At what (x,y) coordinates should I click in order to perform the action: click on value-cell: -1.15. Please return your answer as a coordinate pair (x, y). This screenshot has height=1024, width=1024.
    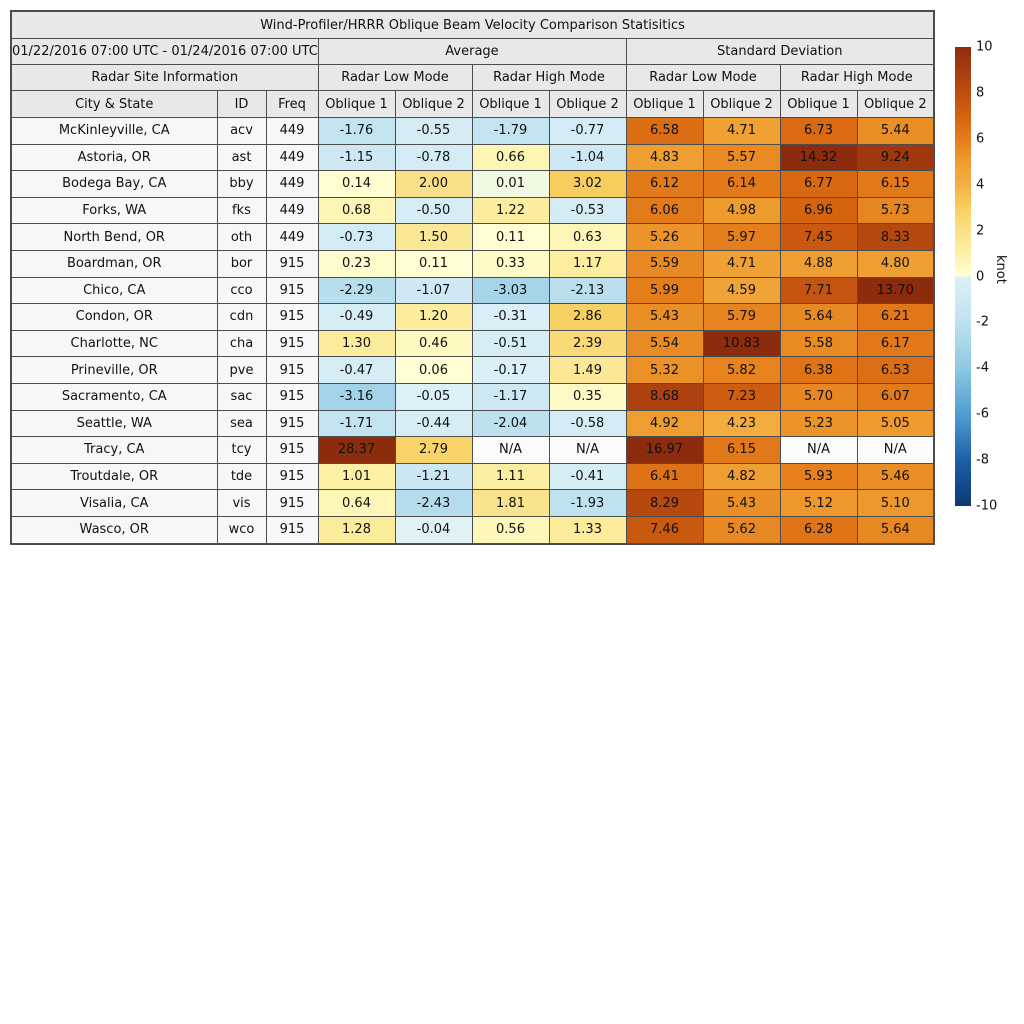
    Looking at the image, I should click on (356, 157).